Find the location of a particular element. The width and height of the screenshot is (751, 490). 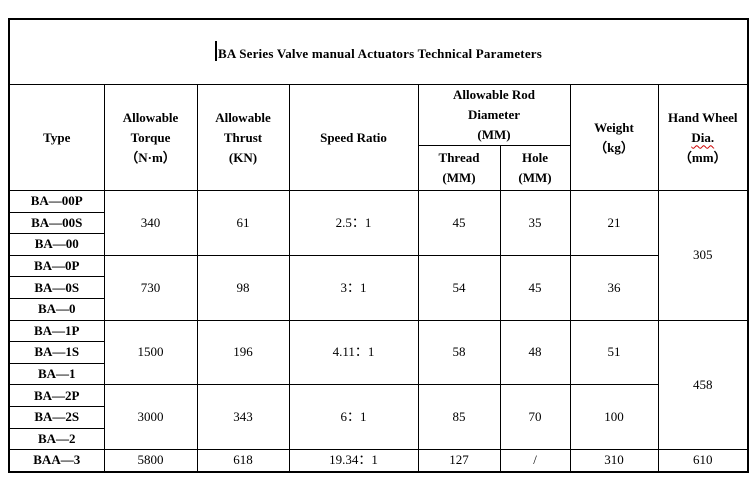

hole-value: 70 is located at coordinates (535, 417).